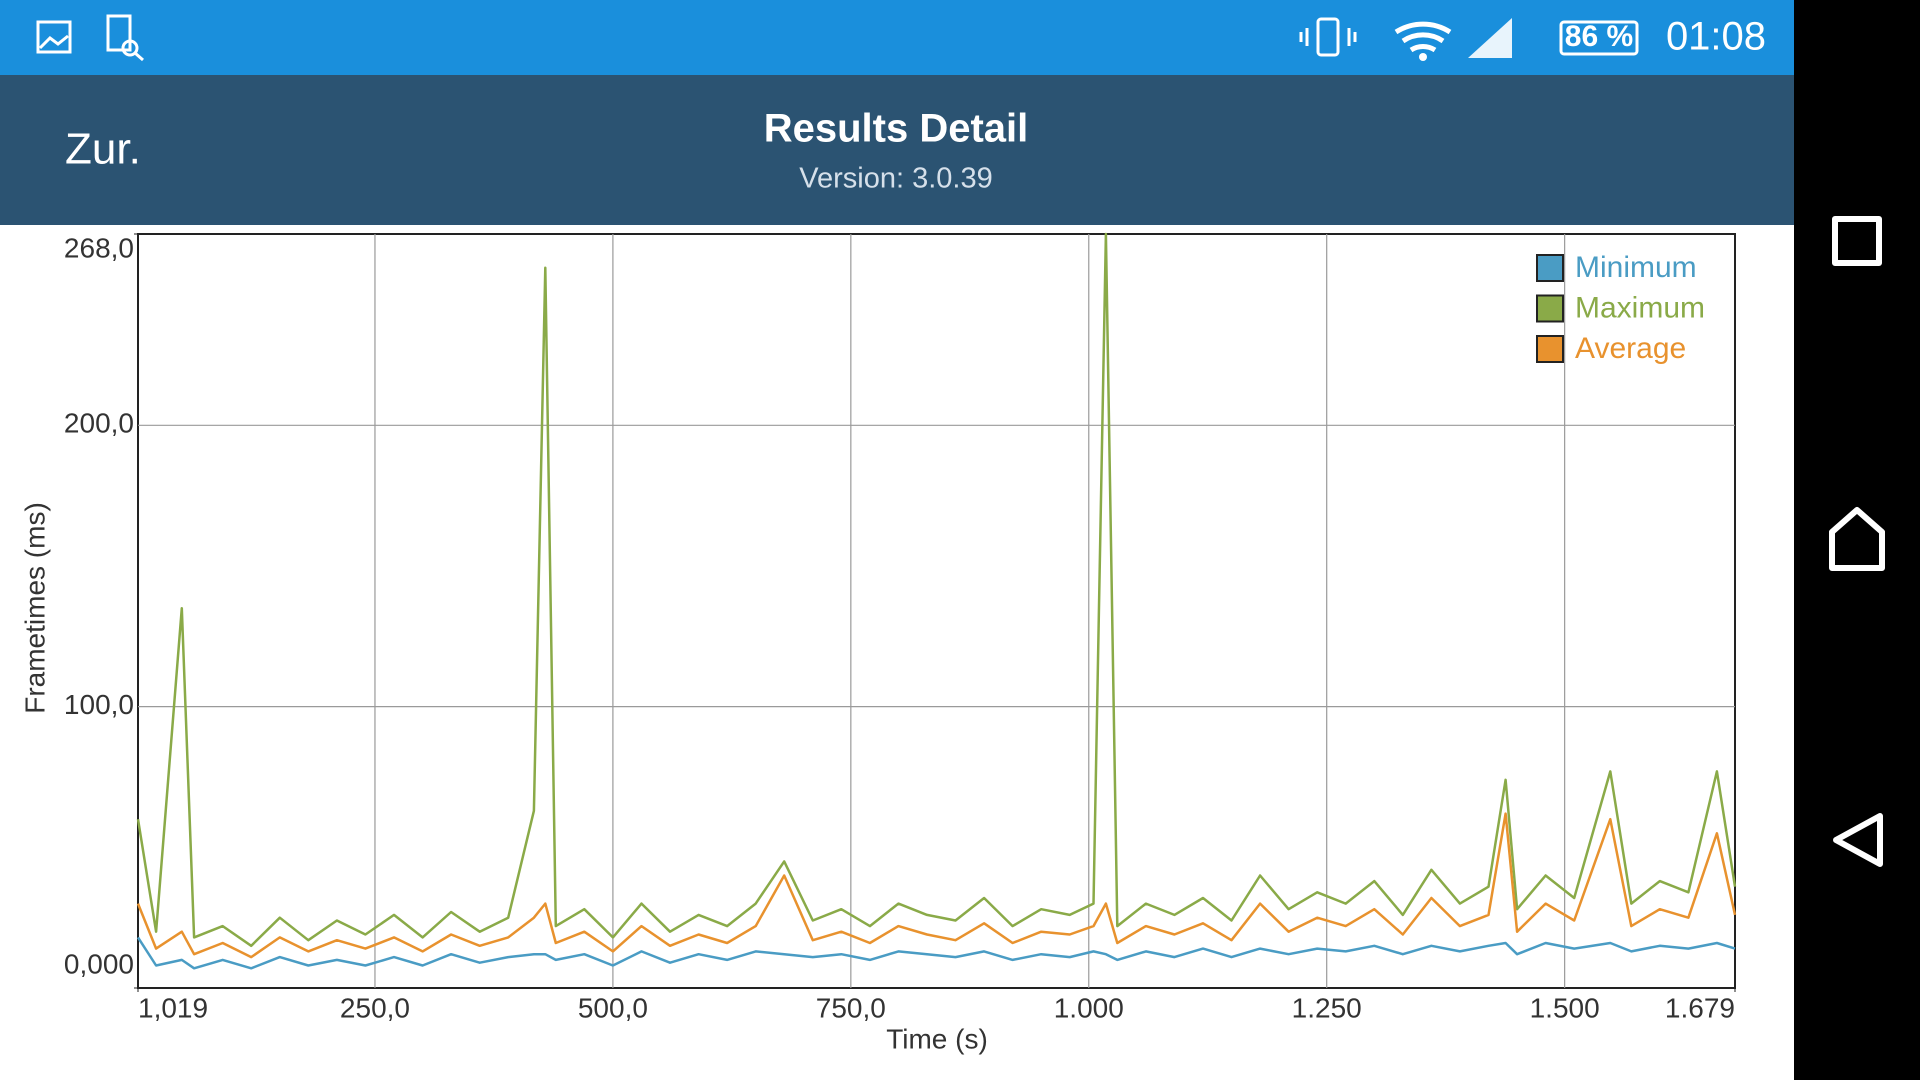 Image resolution: width=1920 pixels, height=1080 pixels. I want to click on vibrate-waves, so click(1328, 37).